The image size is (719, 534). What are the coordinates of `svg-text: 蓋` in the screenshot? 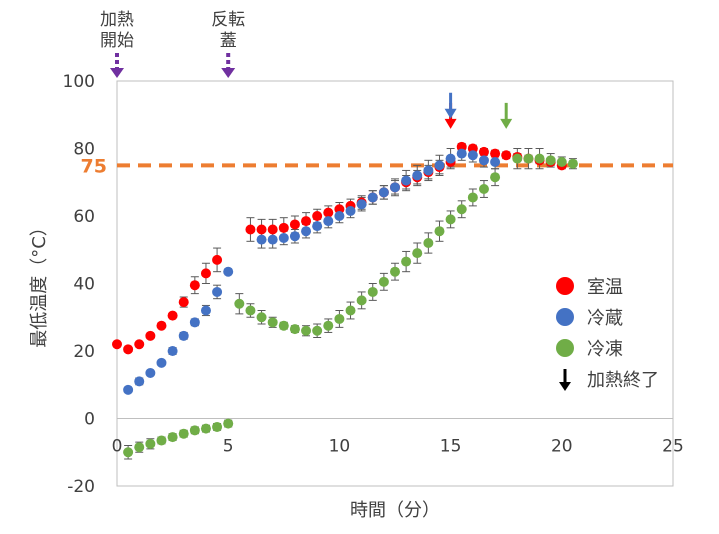 It's located at (228, 41).